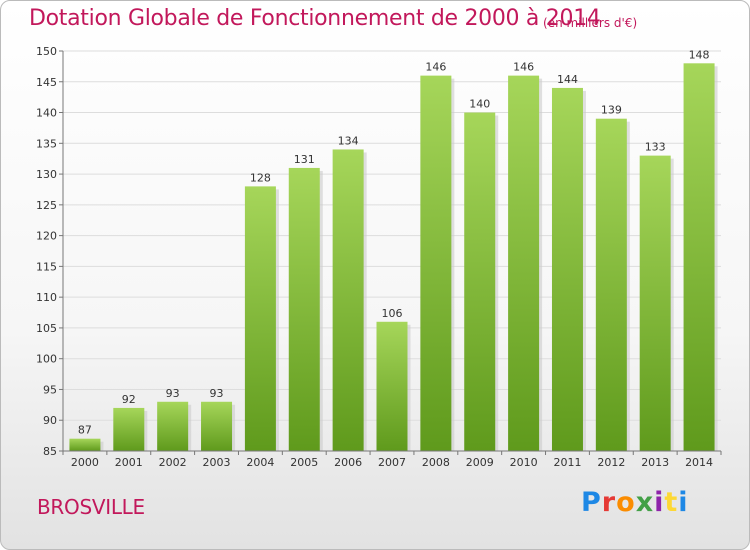 The width and height of the screenshot is (750, 550). What do you see at coordinates (85, 444) in the screenshot?
I see `bar-2000` at bounding box center [85, 444].